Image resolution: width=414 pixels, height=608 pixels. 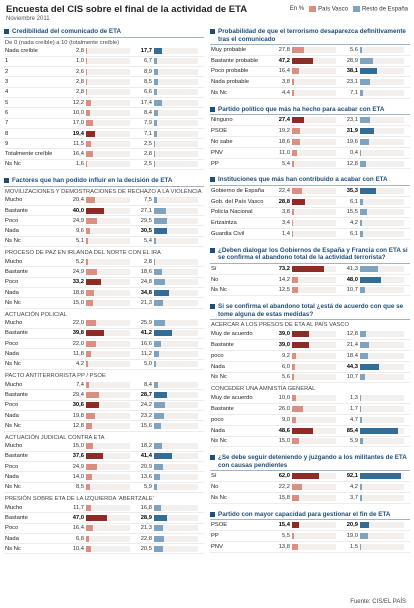 What do you see at coordinates (104, 134) in the screenshot?
I see `row: 8 19,4 7,1` at bounding box center [104, 134].